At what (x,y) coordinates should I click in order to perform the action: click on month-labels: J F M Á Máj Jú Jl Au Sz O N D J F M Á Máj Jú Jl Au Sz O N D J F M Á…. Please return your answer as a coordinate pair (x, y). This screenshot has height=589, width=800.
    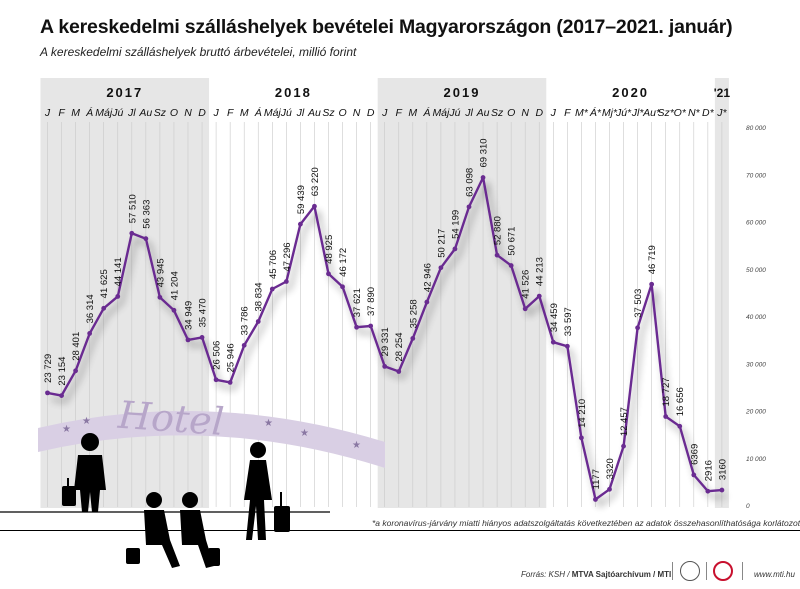
    Looking at the image, I should click on (386, 112).